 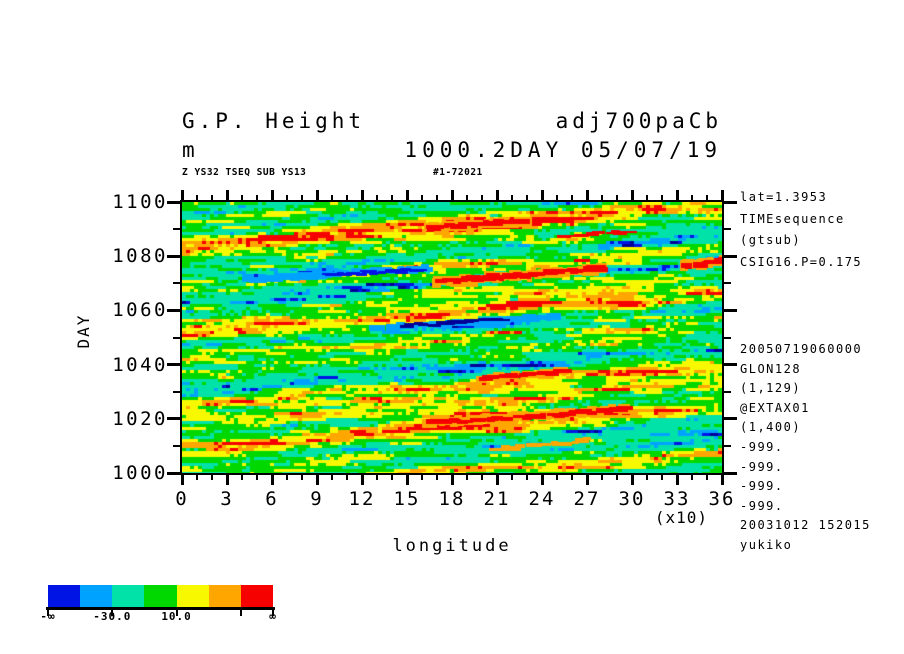 What do you see at coordinates (182, 499) in the screenshot?
I see `x-tick-label: 0` at bounding box center [182, 499].